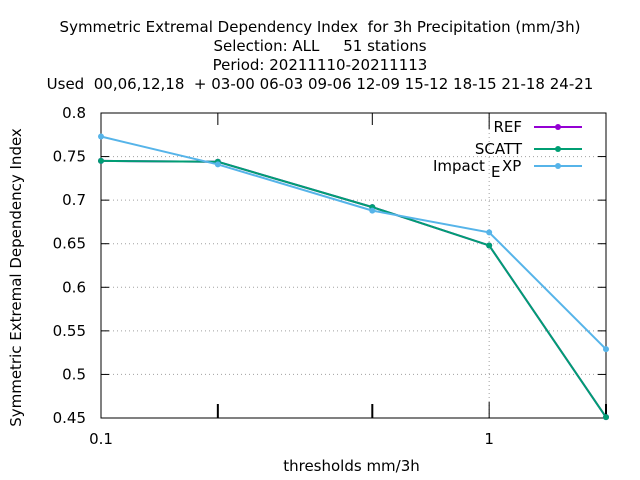  Describe the element at coordinates (69, 244) in the screenshot. I see `y-tick-label: 0.65` at that location.